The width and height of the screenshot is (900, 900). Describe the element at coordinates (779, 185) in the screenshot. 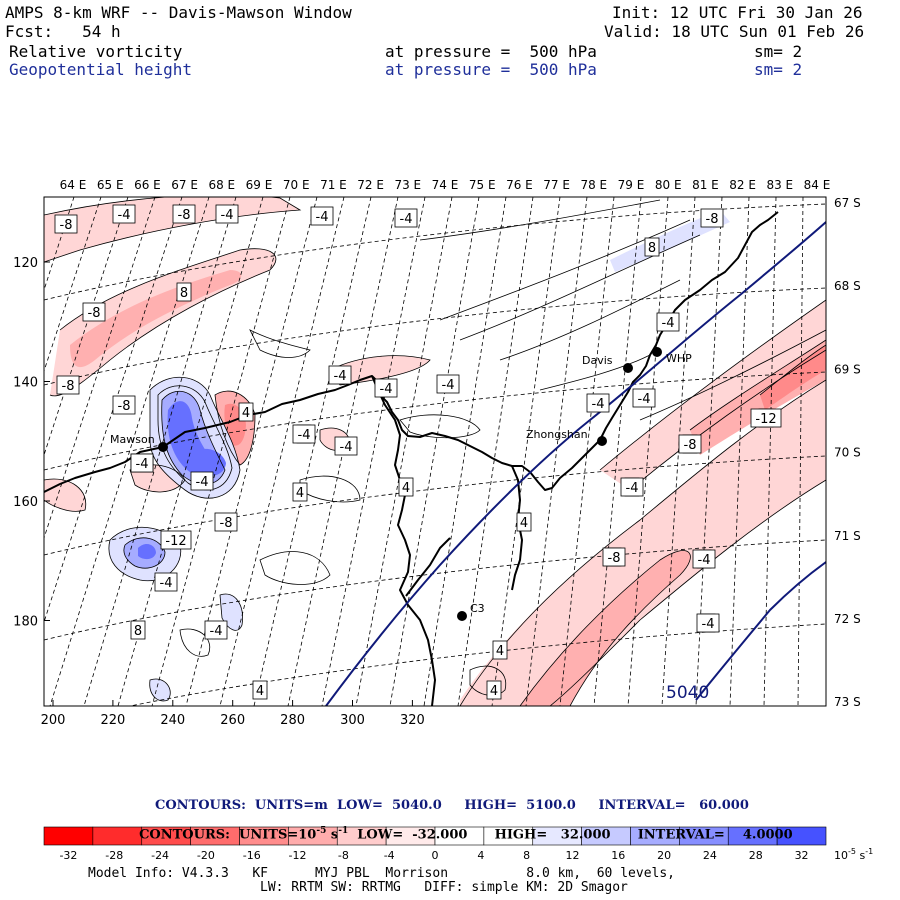

I see `lon-label: 83 E` at that location.